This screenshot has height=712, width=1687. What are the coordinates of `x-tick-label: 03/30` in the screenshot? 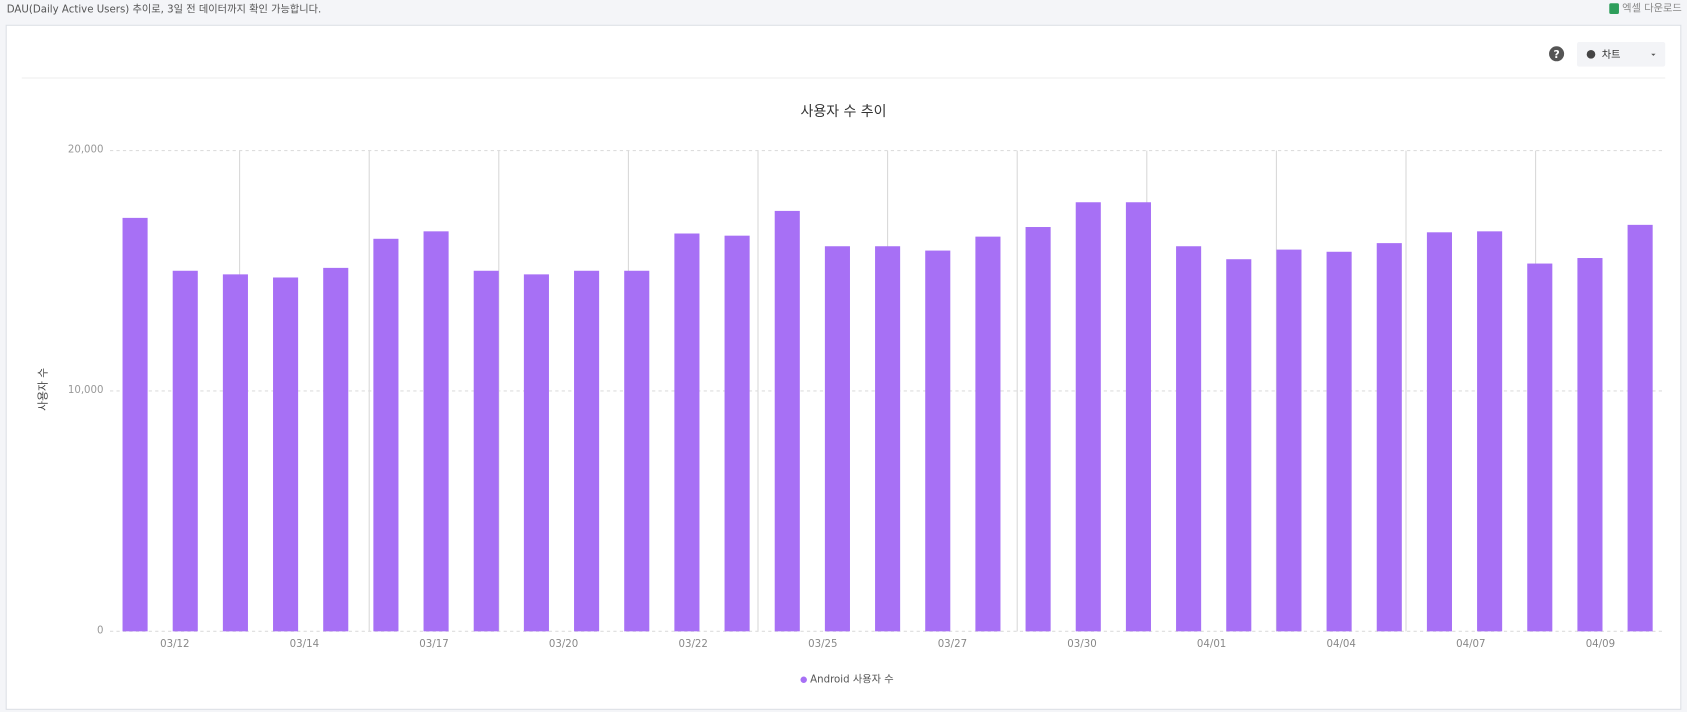 It's located at (1081, 644).